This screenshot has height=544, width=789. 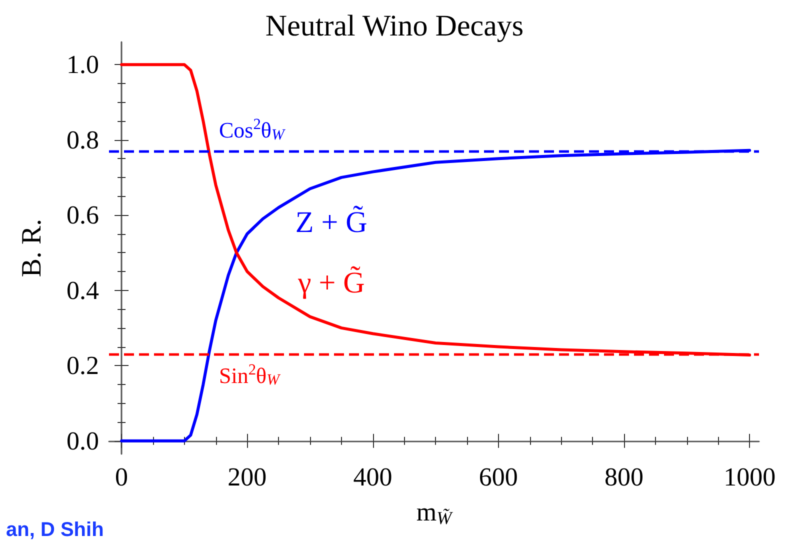 I want to click on y-tick-label: 0.4, so click(x=82, y=290).